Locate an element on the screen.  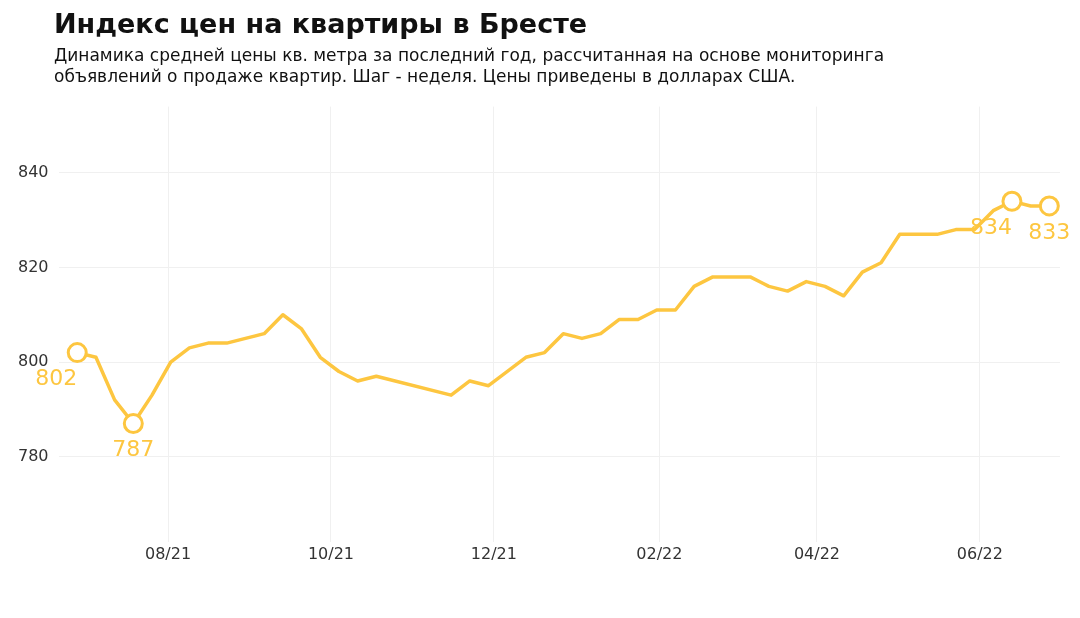
chart-subtitle: Динамика средней цены кв. метра за последний год, рассчитанная на основе мониторинга объявлений о продаже квартир. Шаг - неделя. Цены приведены в долларах США. is located at coordinates (470, 66).